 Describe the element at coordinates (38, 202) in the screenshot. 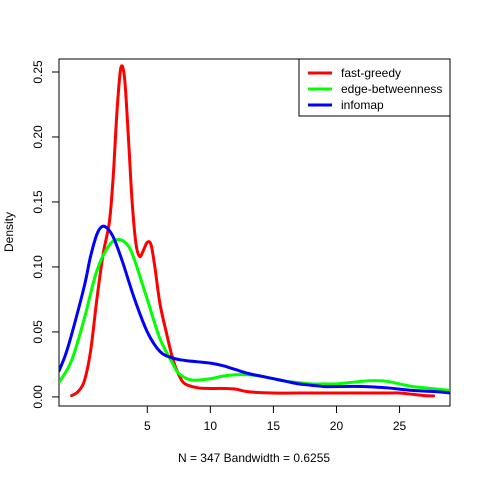

I see `y-tick-label: 0.15` at that location.